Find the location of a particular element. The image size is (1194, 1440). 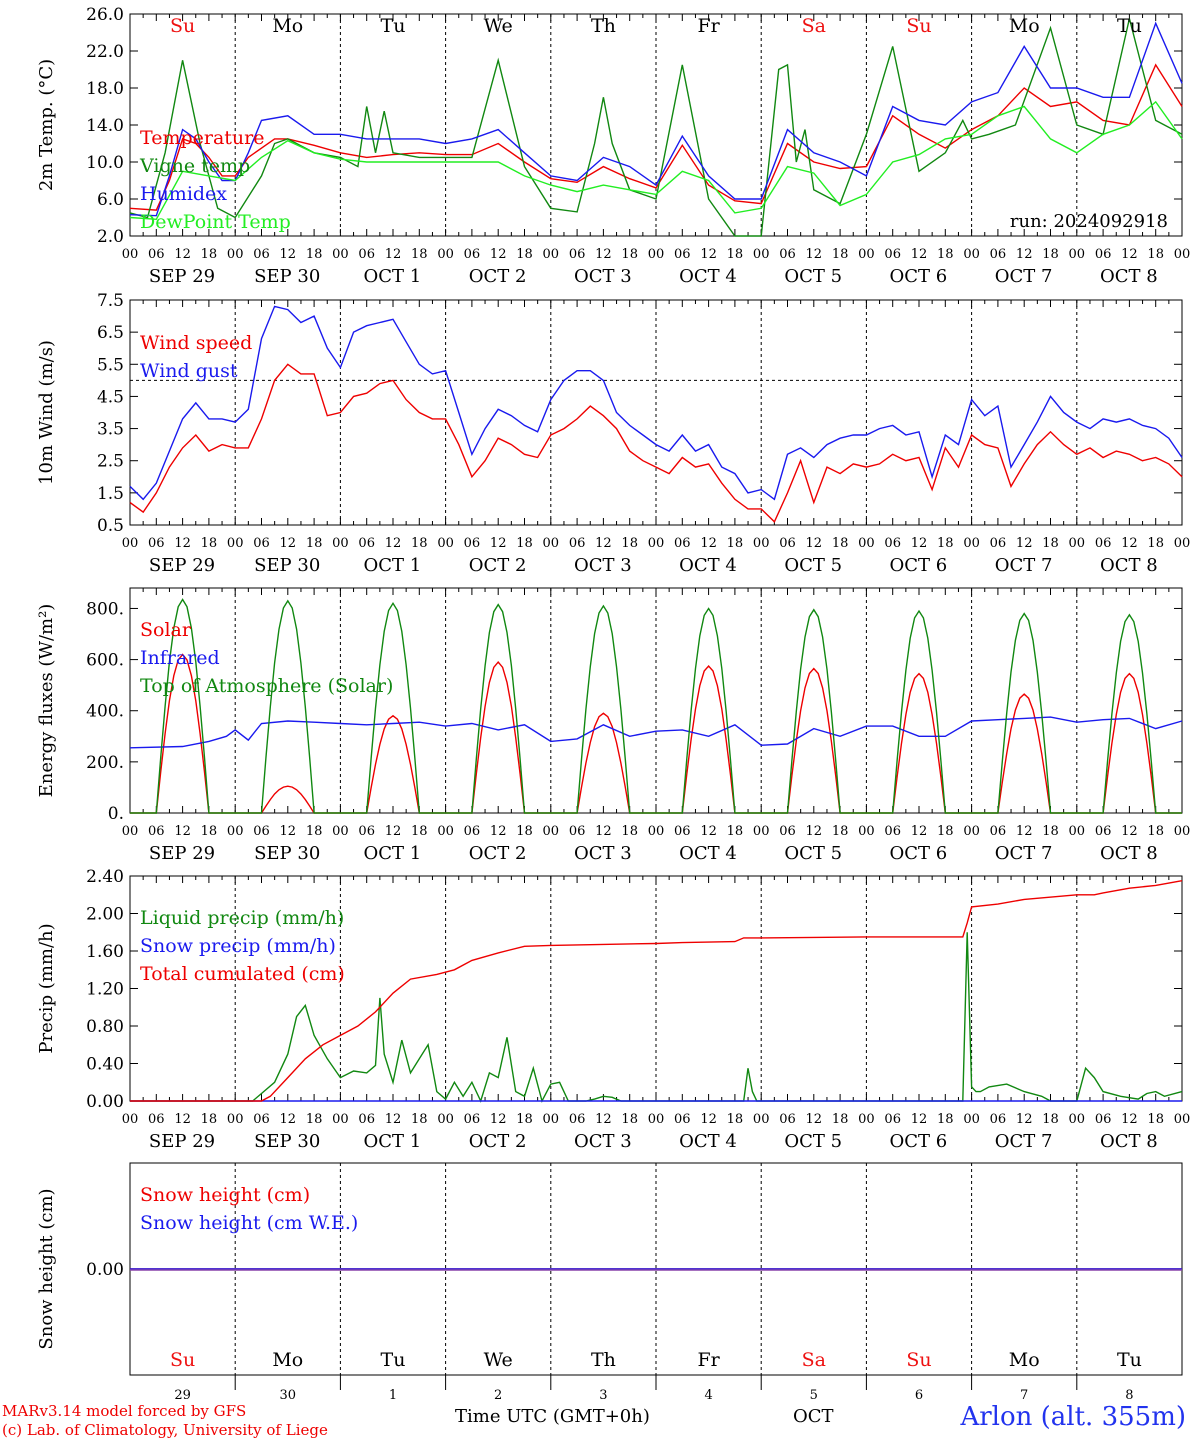

y-tick-label: 2.0 is located at coordinates (110, 237).